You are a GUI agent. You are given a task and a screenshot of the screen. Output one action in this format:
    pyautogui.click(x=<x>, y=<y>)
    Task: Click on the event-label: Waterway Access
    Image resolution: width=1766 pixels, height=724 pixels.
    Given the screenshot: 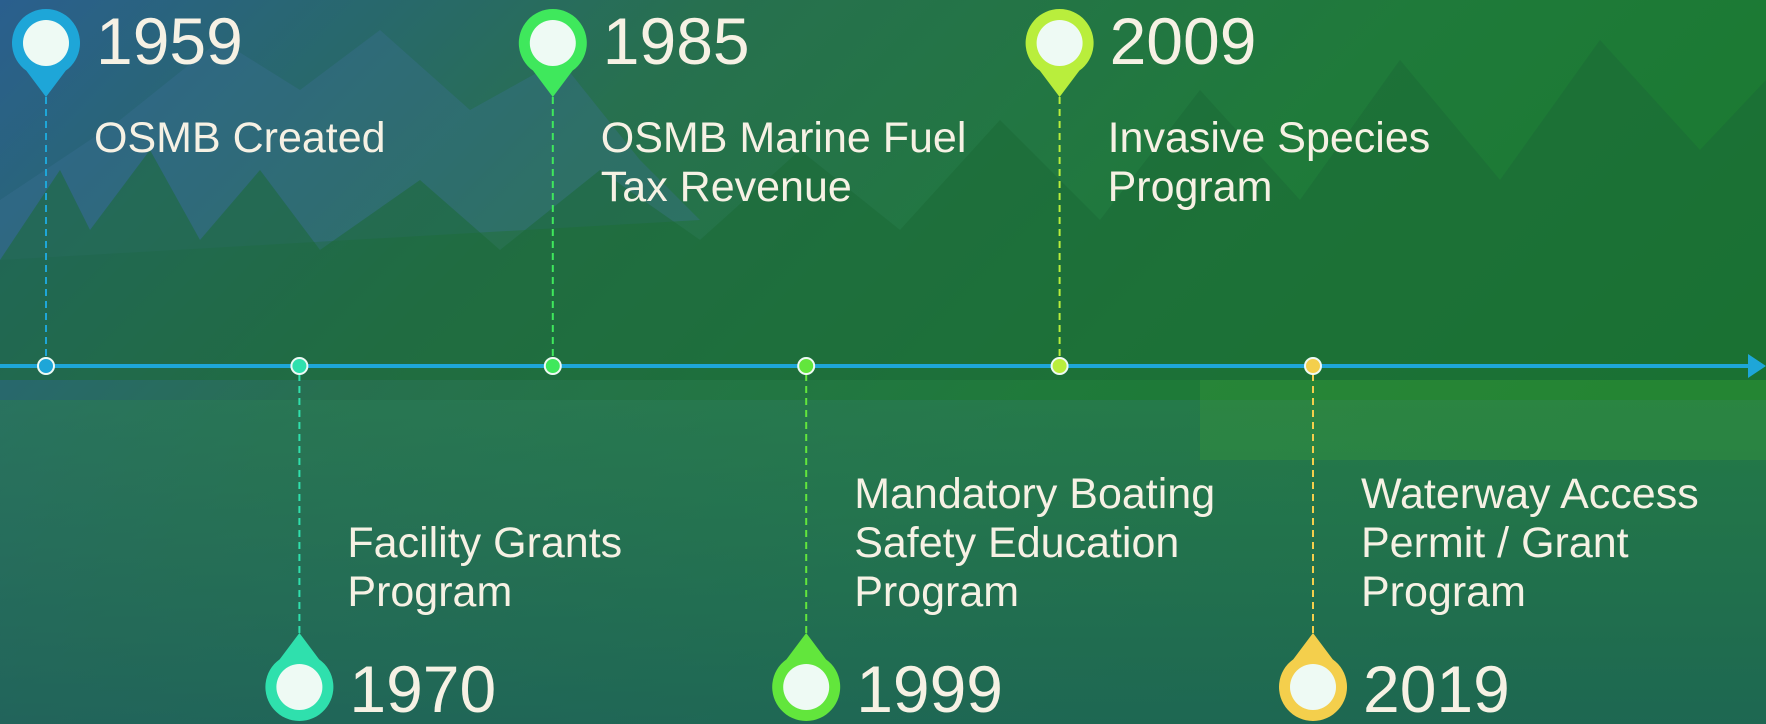 What is the action you would take?
    pyautogui.click(x=1530, y=494)
    